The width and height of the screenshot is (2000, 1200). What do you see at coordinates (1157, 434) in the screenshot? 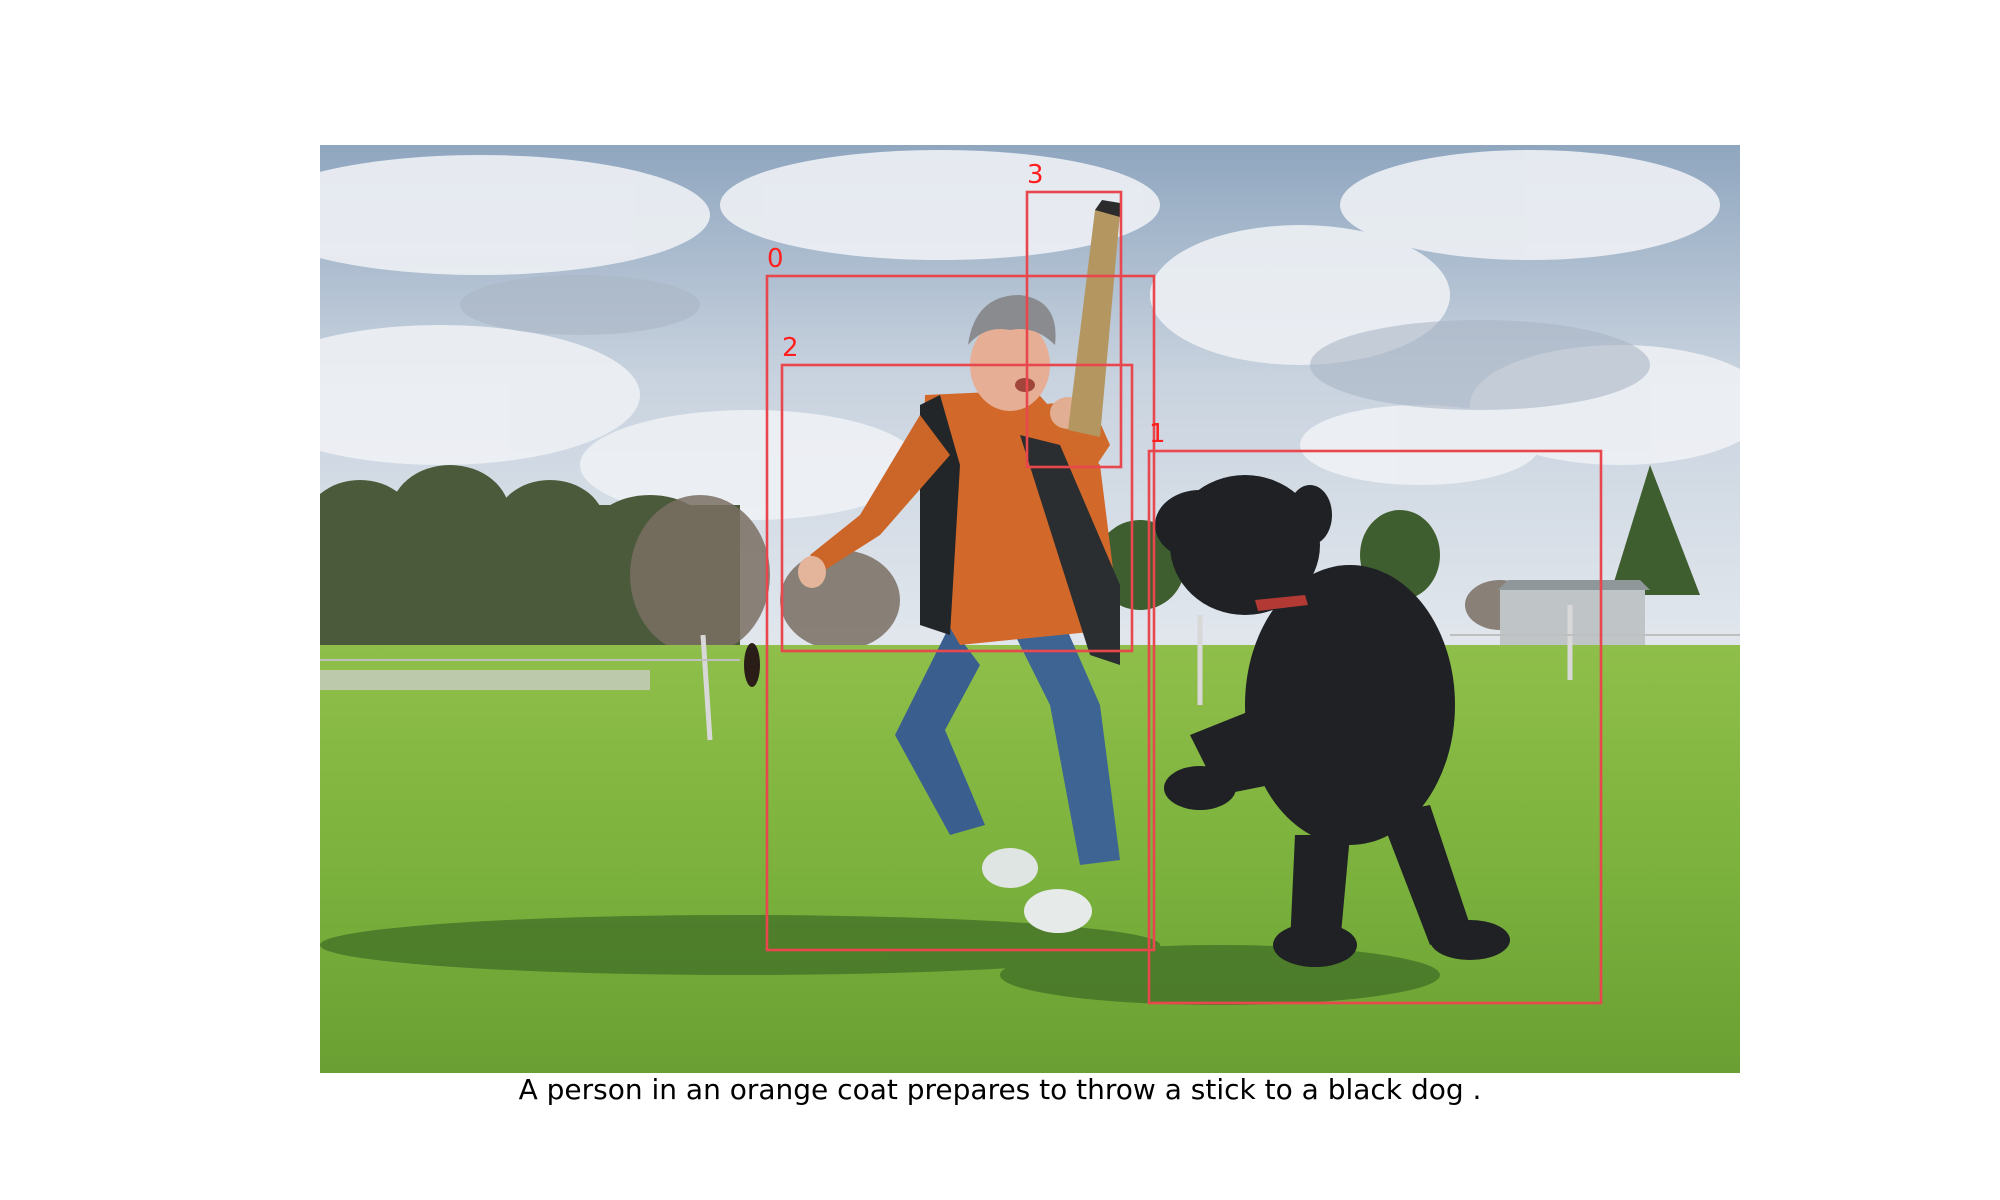
I see `bbox-1-label: 1` at bounding box center [1157, 434].